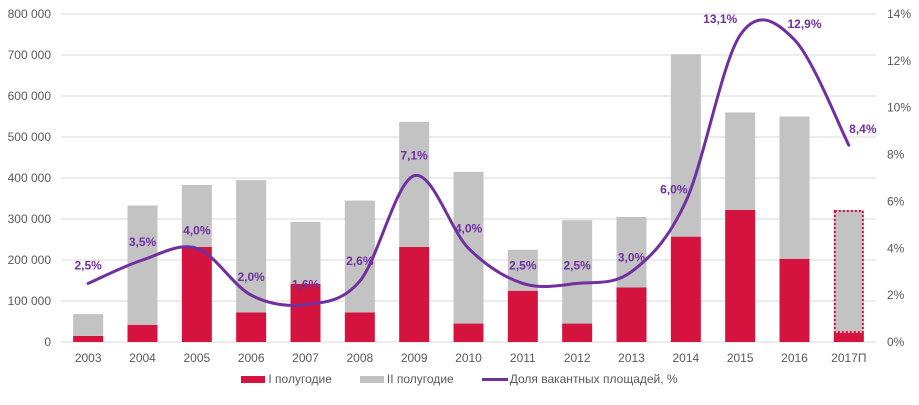  Describe the element at coordinates (300, 379) in the screenshot. I see `legend-label-h1: I полугодие` at that location.